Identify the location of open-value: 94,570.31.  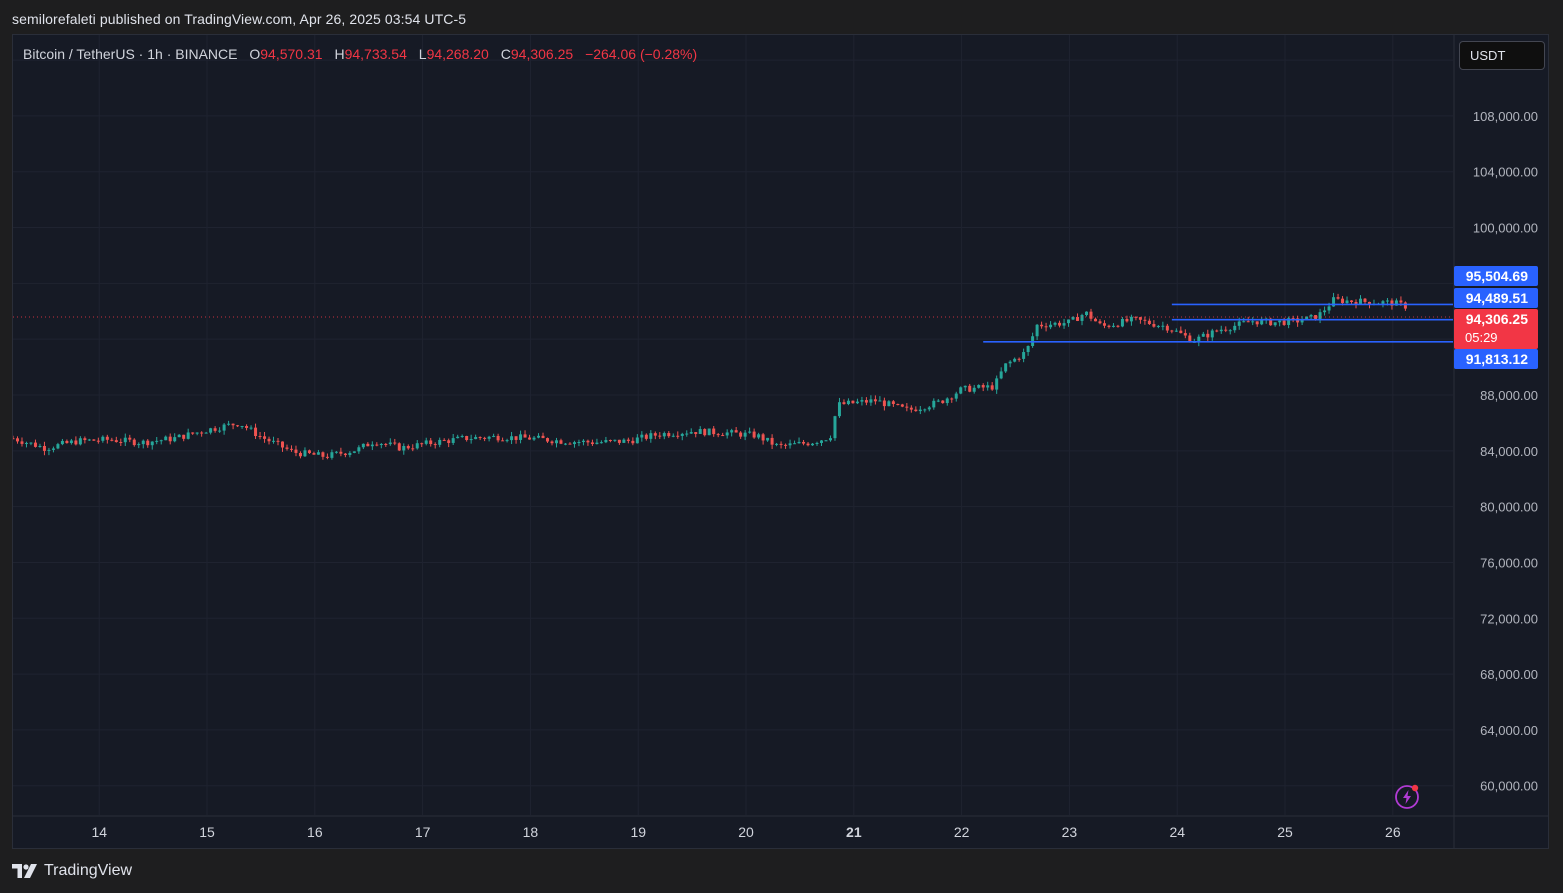
(291, 54).